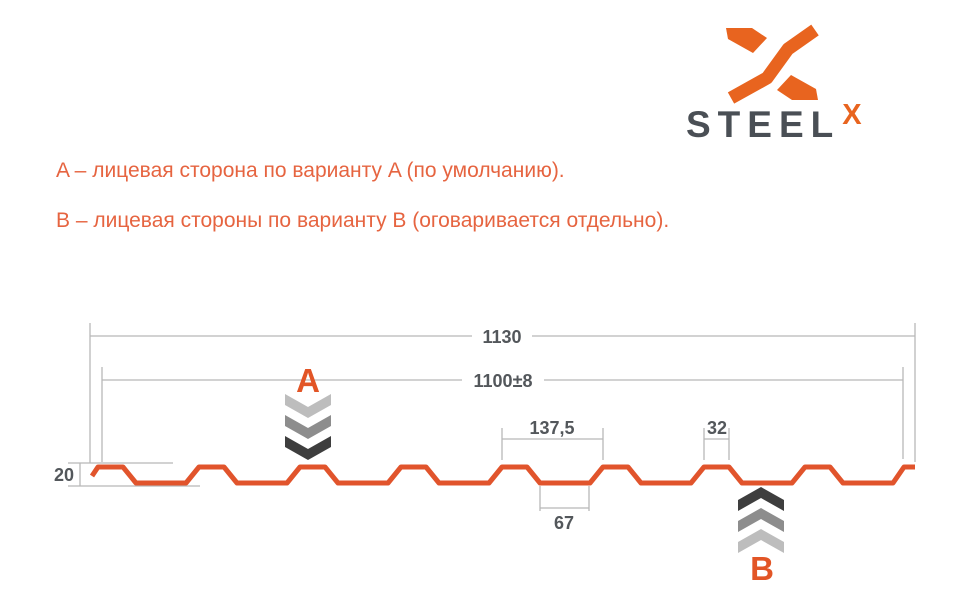 This screenshot has height=597, width=970. I want to click on logo-arm-nw, so click(746, 40).